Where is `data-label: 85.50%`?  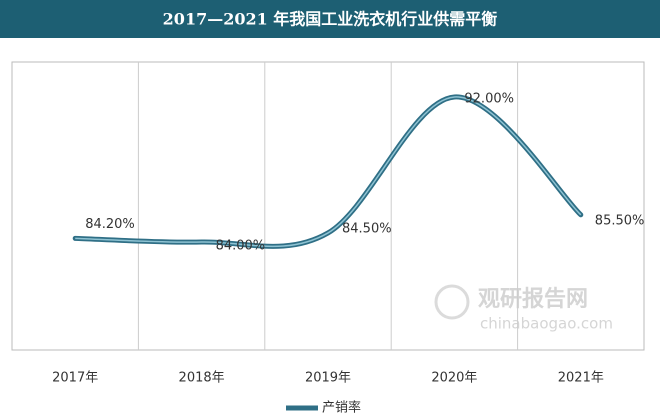 data-label: 85.50% is located at coordinates (620, 220).